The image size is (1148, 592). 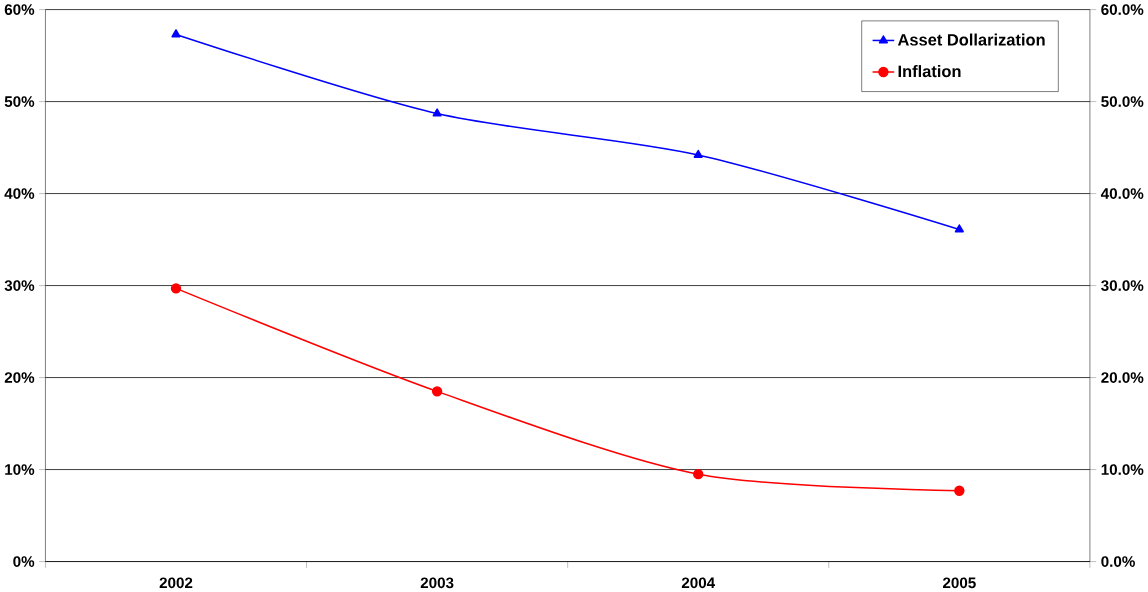 I want to click on y-tick-label: 20%, so click(x=19, y=377).